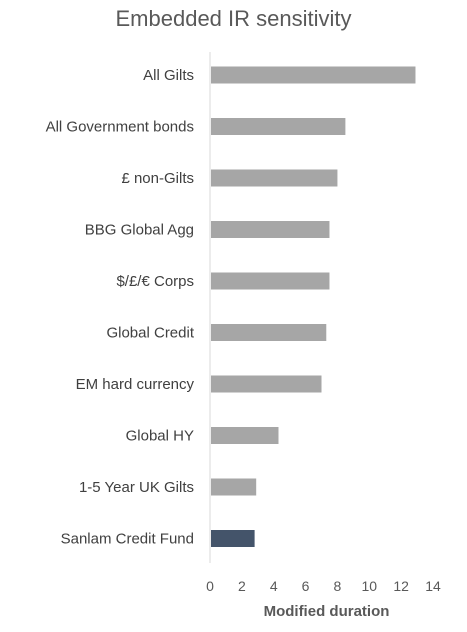 The height and width of the screenshot is (632, 467). Describe the element at coordinates (120, 127) in the screenshot. I see `category-label-all-government-bonds: All Government bonds` at that location.